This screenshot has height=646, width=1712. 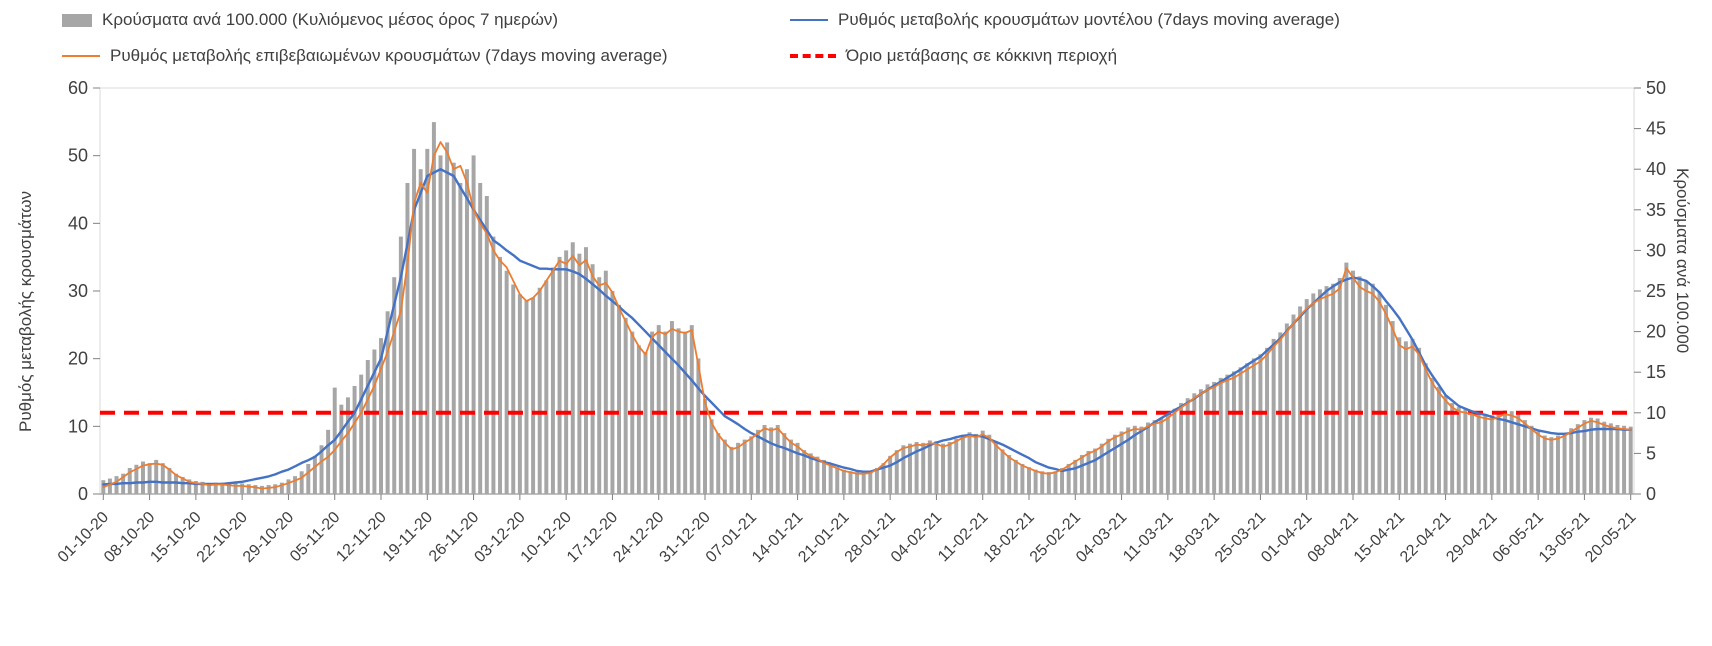 I want to click on right-tick-label: 20, so click(x=1656, y=332).